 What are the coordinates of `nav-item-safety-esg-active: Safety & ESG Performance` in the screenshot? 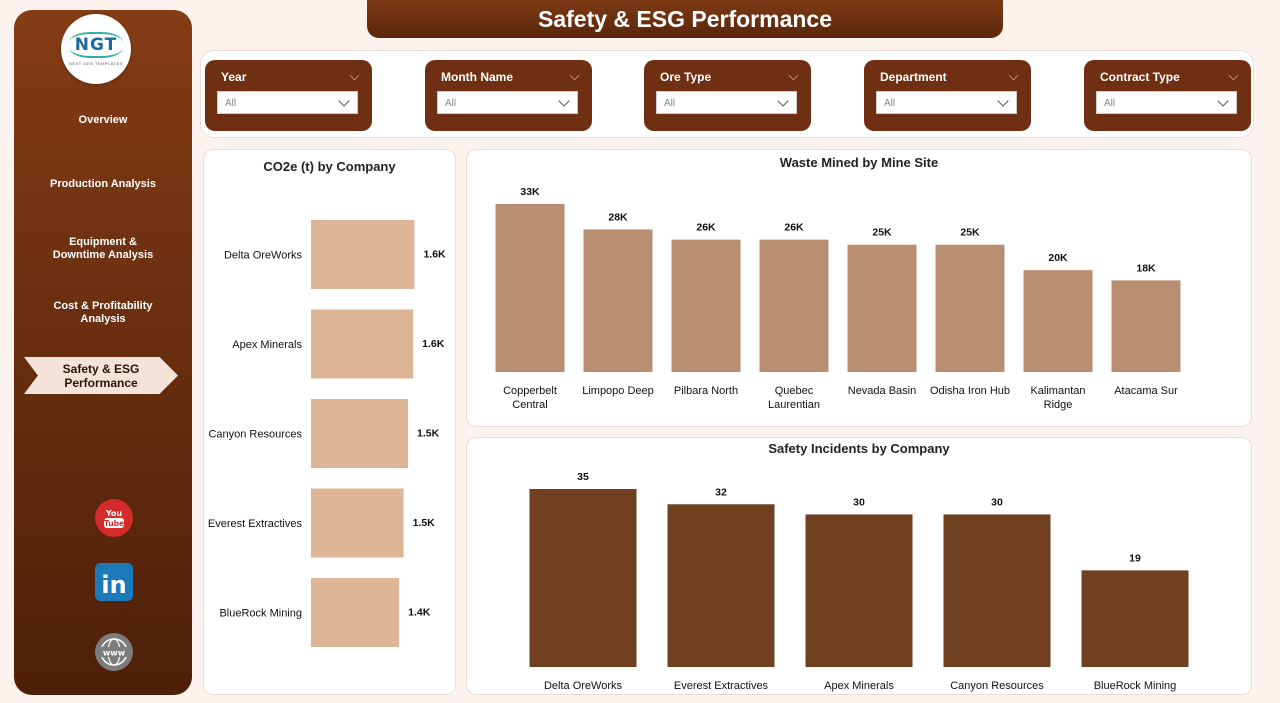 It's located at (101, 375).